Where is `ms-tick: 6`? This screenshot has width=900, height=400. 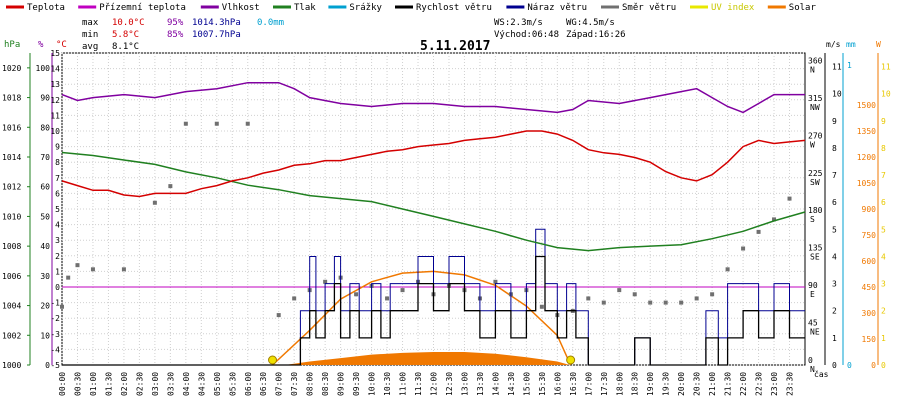
ms-tick: 6 is located at coordinates (834, 202).